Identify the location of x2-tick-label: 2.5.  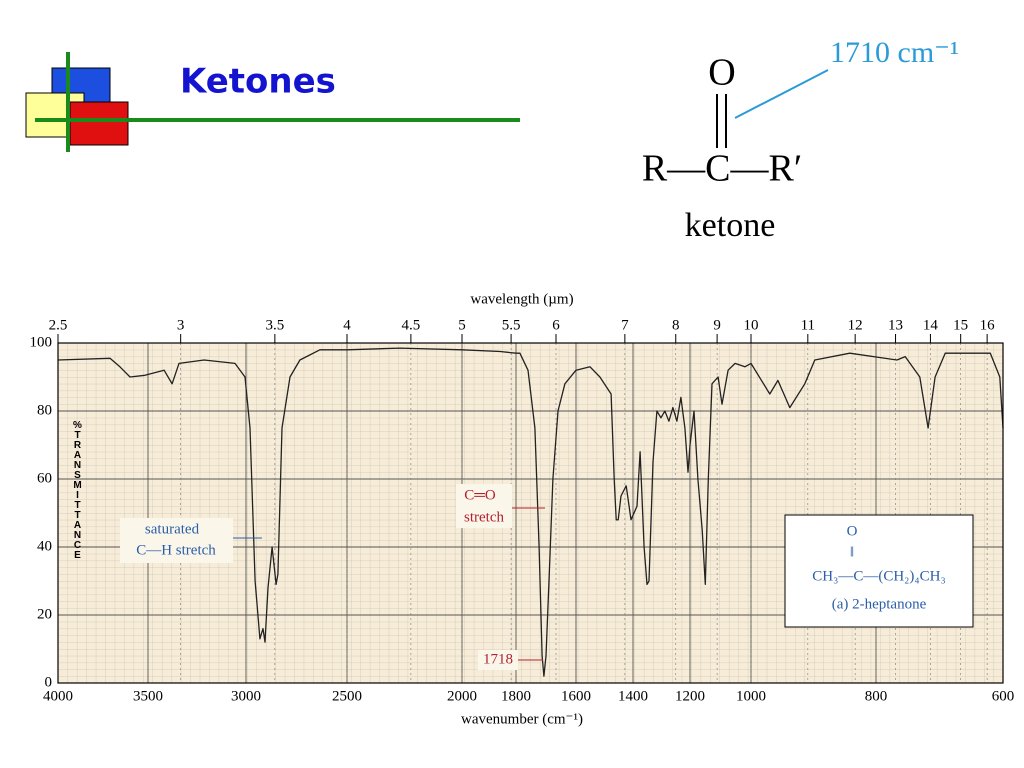
(58, 325).